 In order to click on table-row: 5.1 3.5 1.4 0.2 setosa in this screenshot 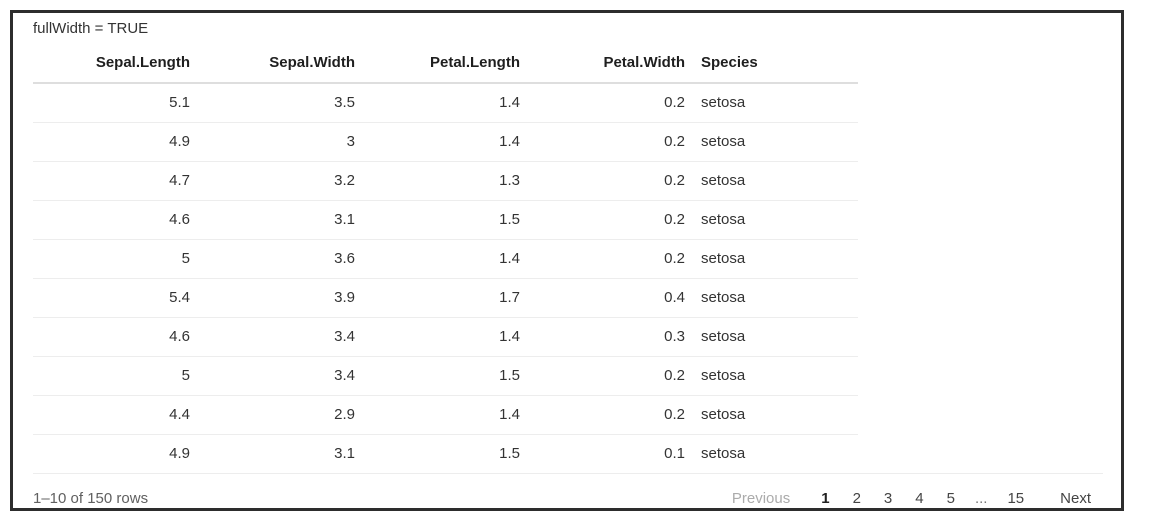, I will do `click(445, 103)`.